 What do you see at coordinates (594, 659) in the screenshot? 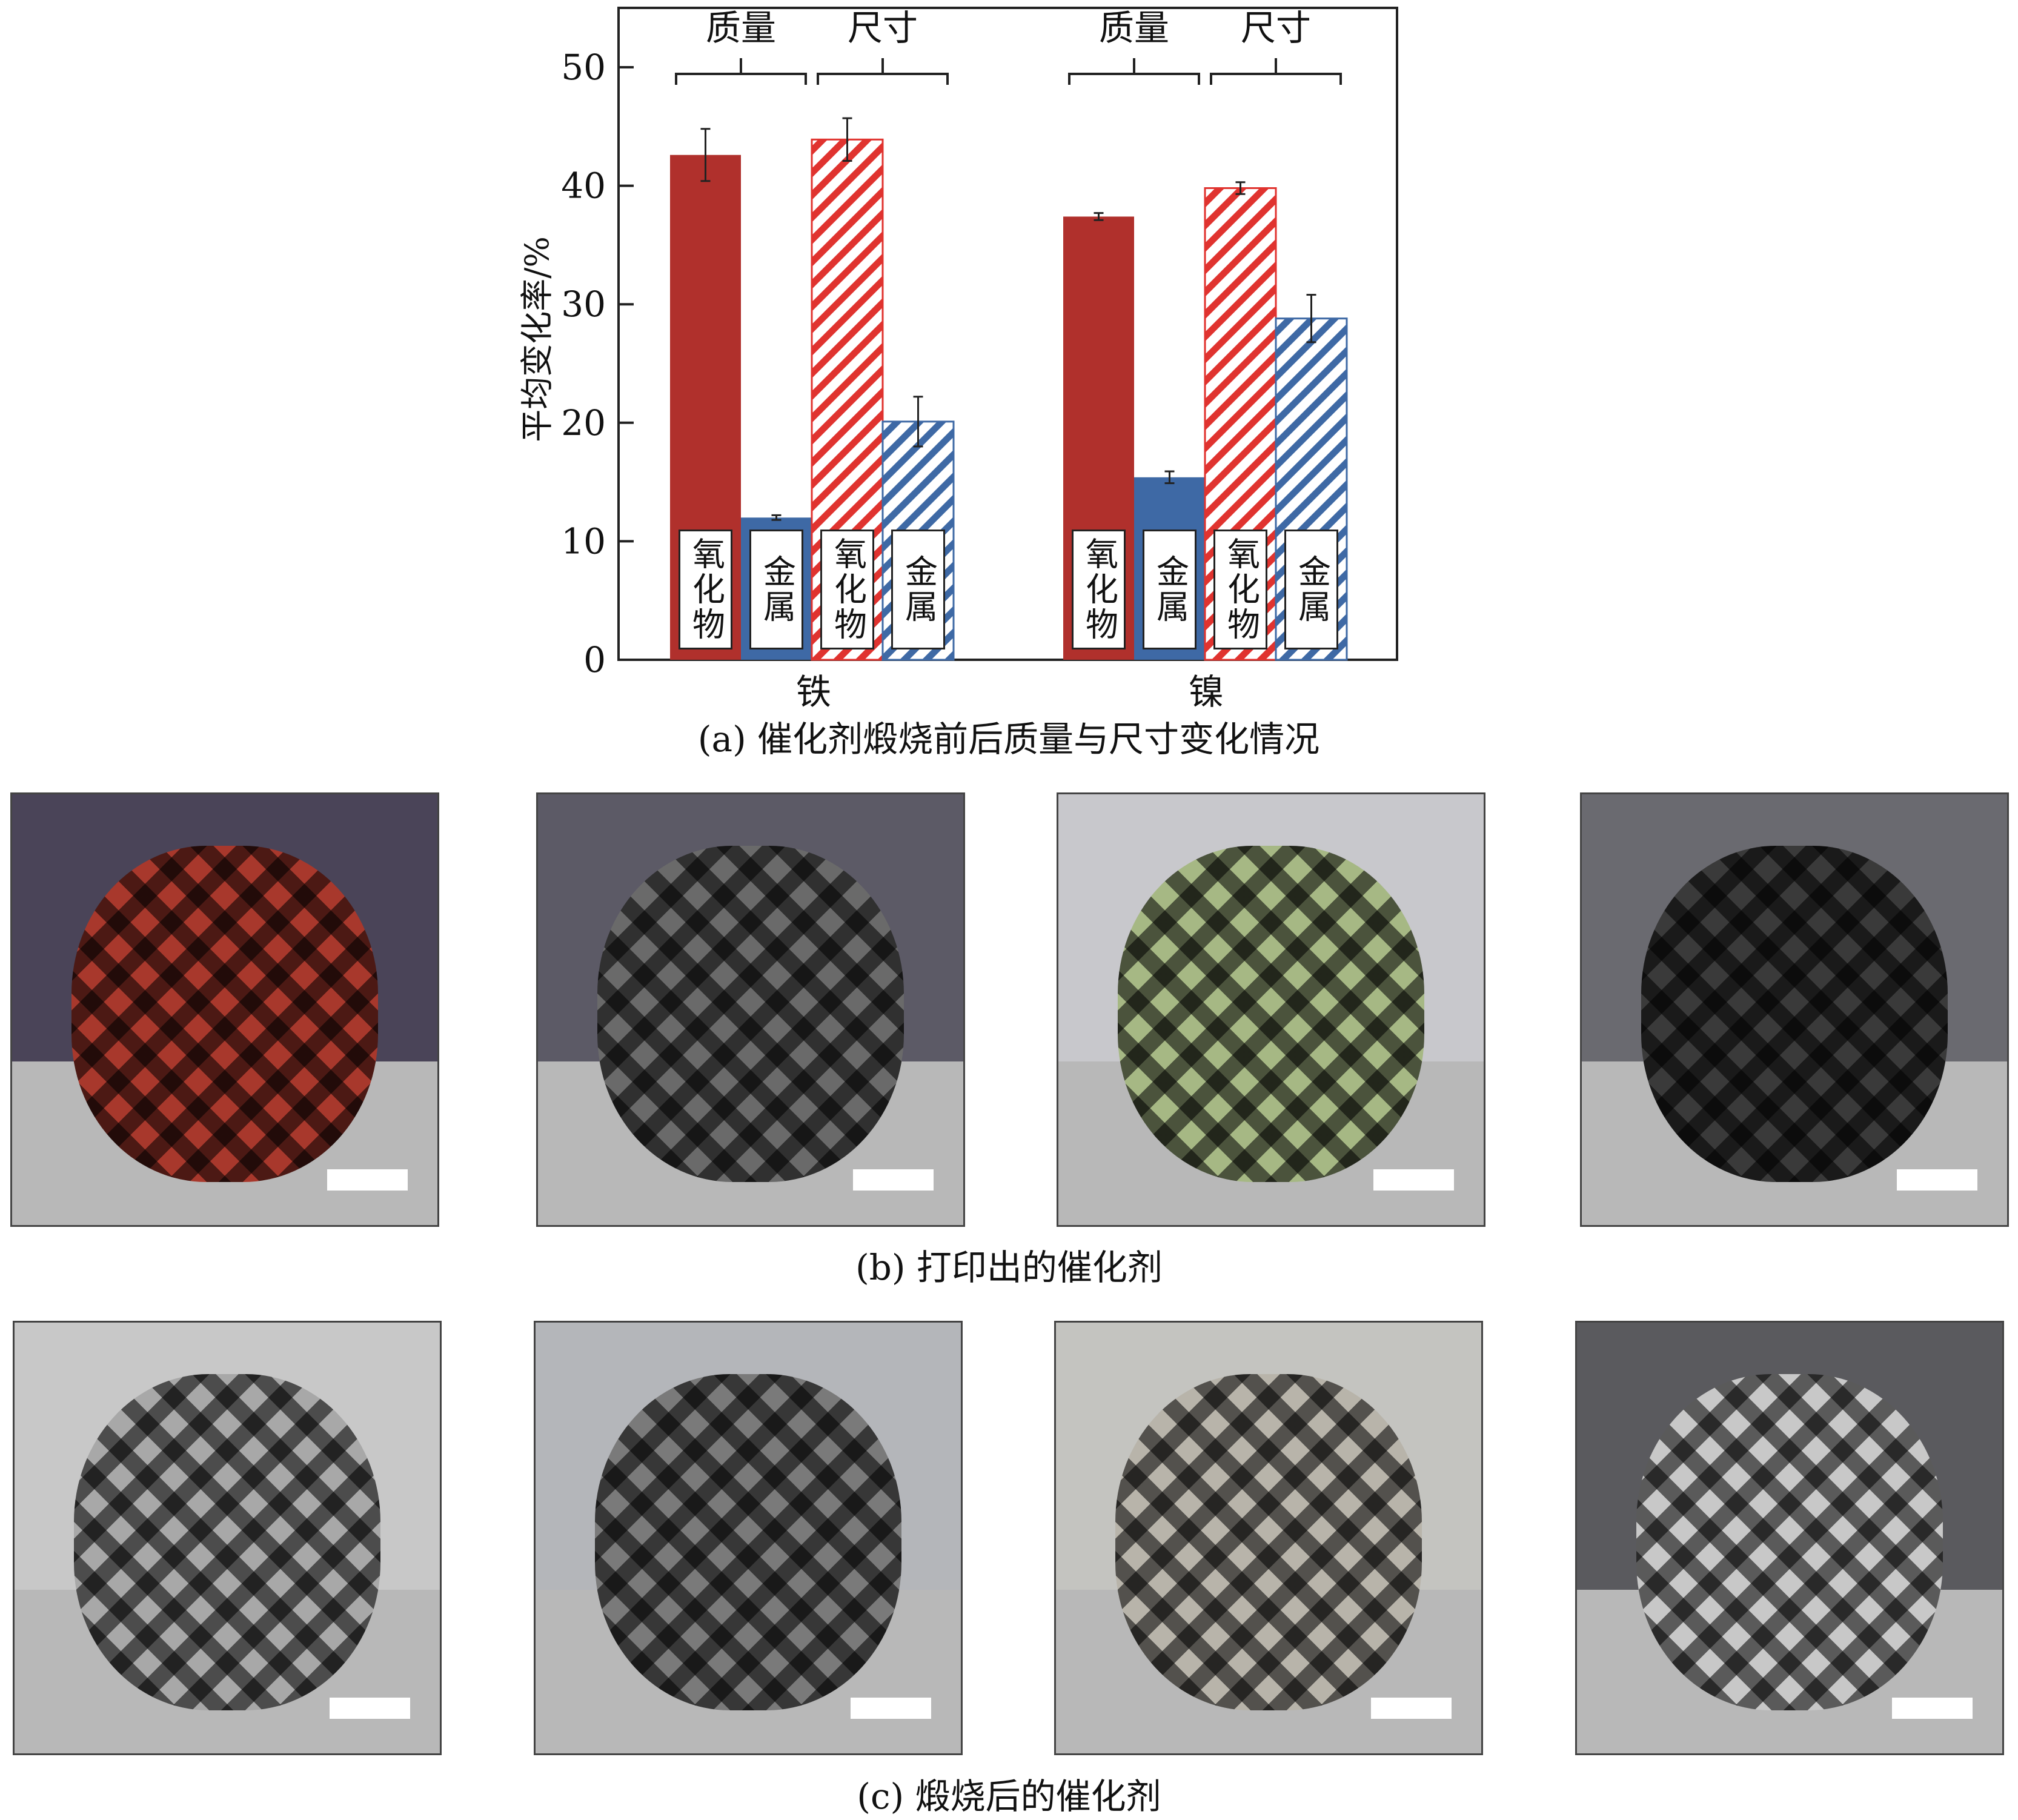
I see `y-tick-label: 0` at bounding box center [594, 659].